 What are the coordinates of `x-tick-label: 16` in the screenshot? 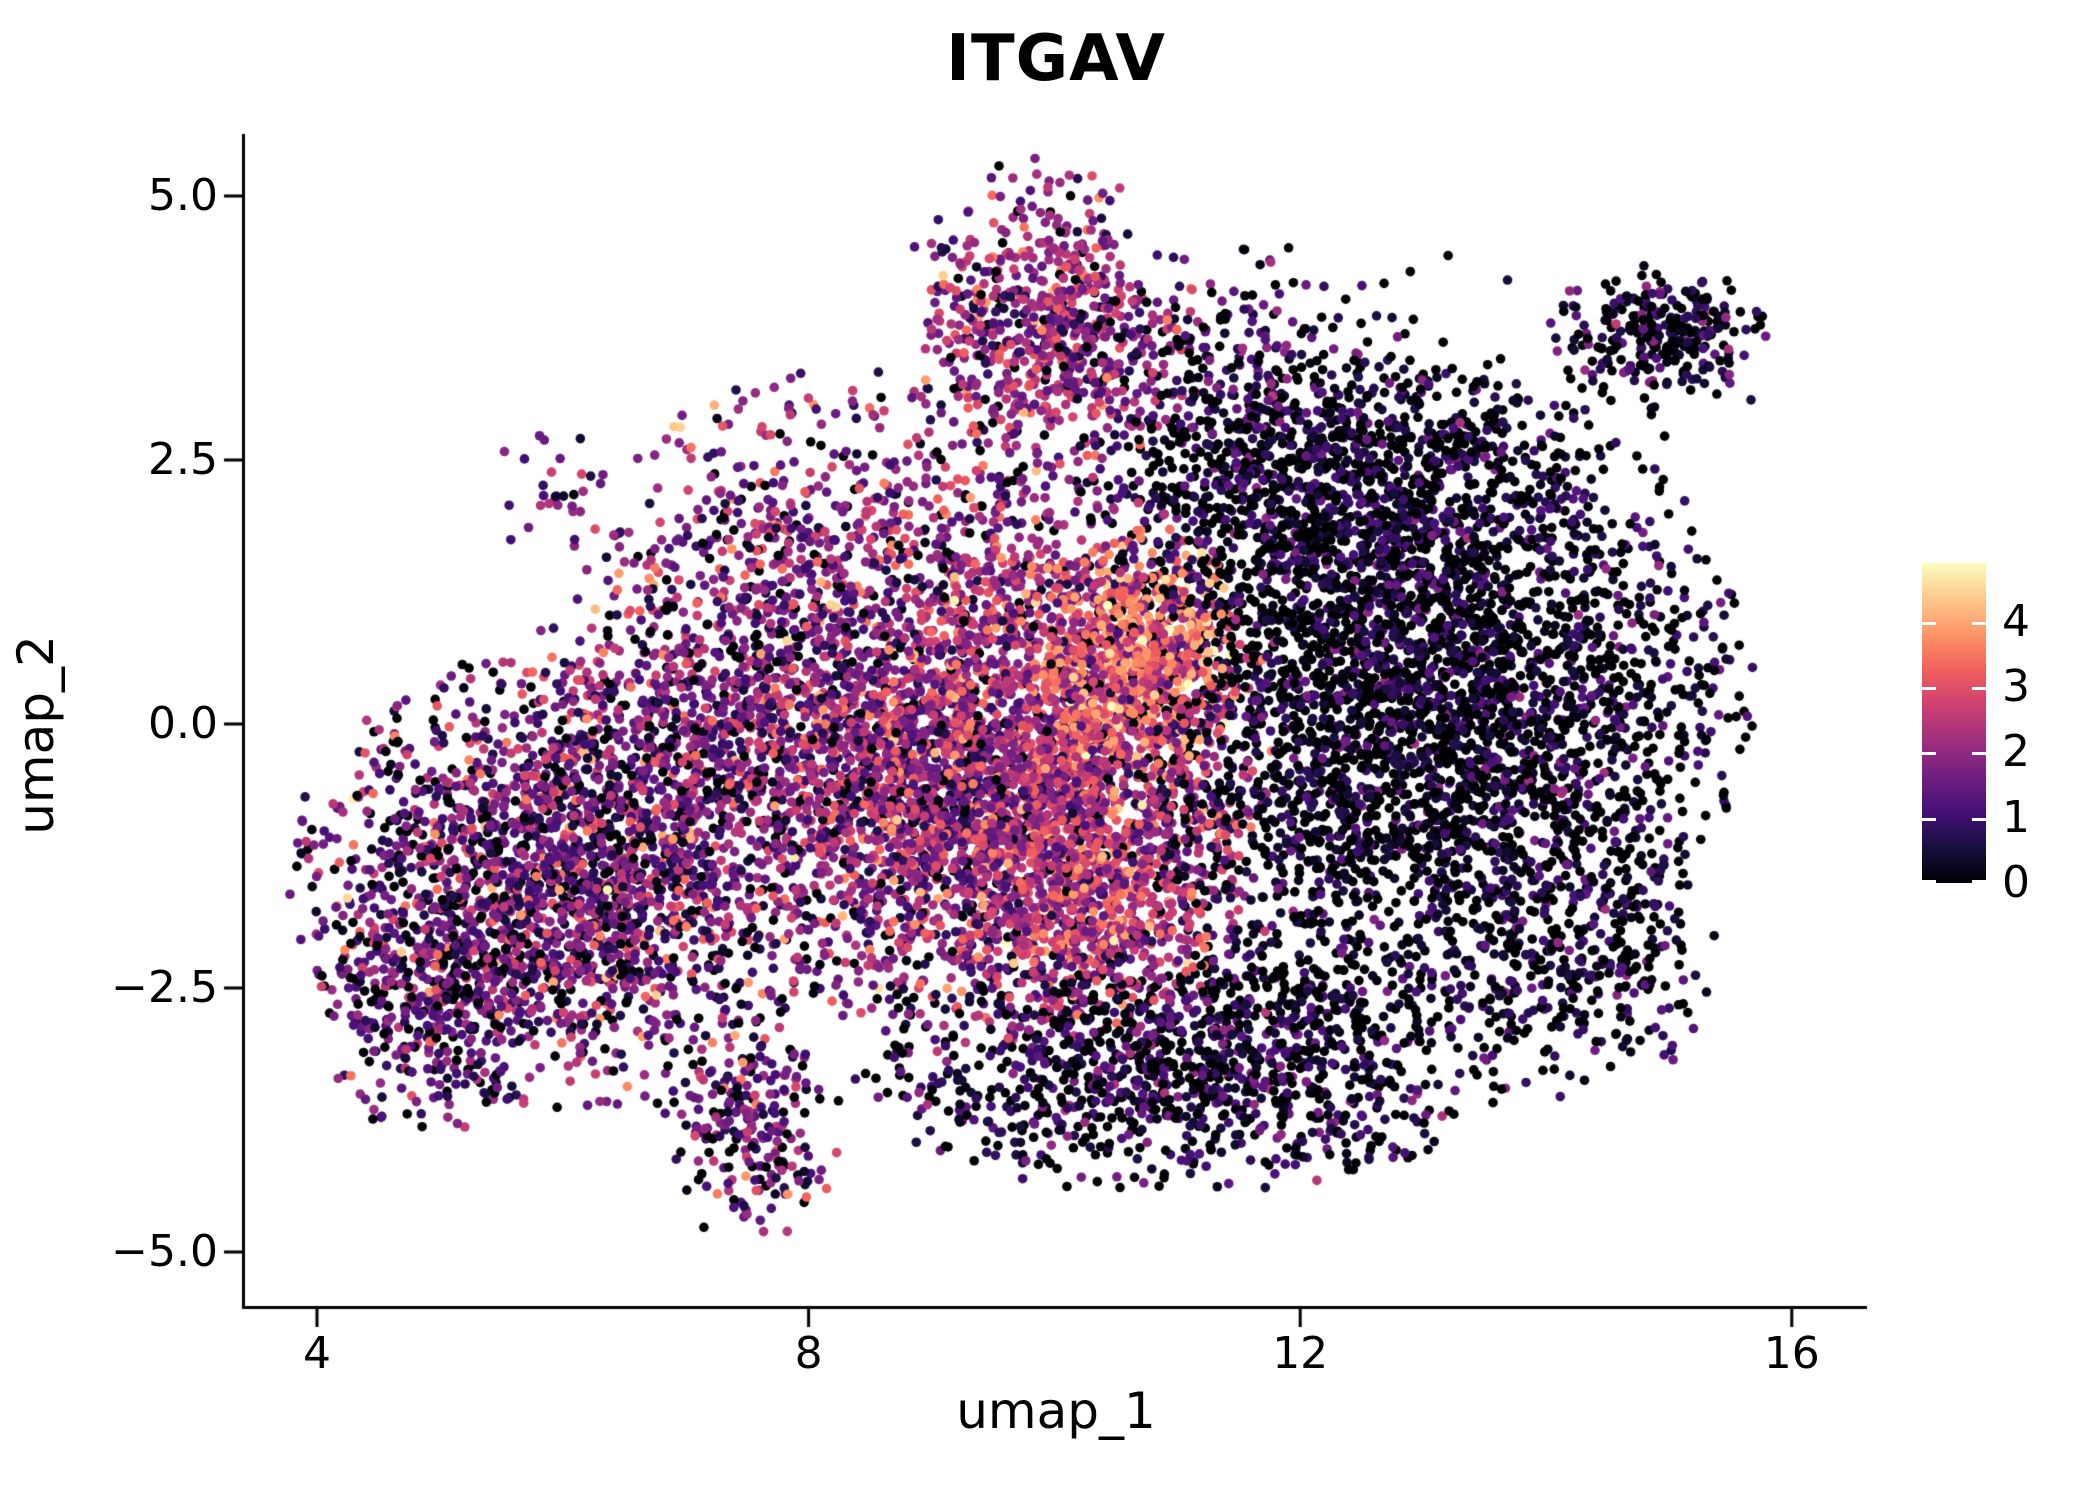 It's located at (1791, 1353).